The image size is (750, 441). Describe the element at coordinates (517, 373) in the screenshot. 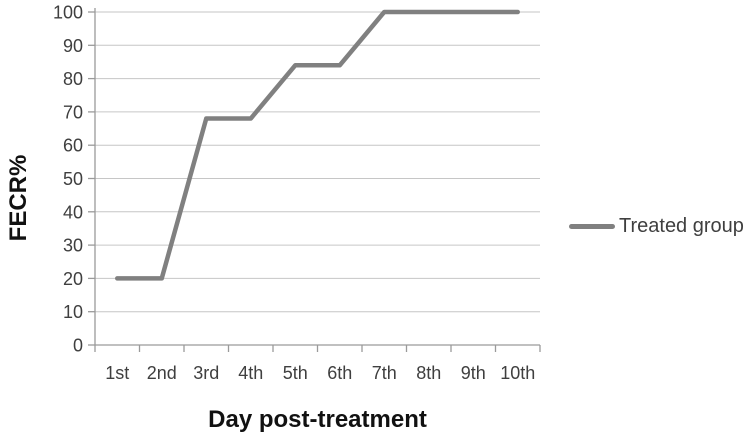

I see `x-tick-label: 10th` at that location.